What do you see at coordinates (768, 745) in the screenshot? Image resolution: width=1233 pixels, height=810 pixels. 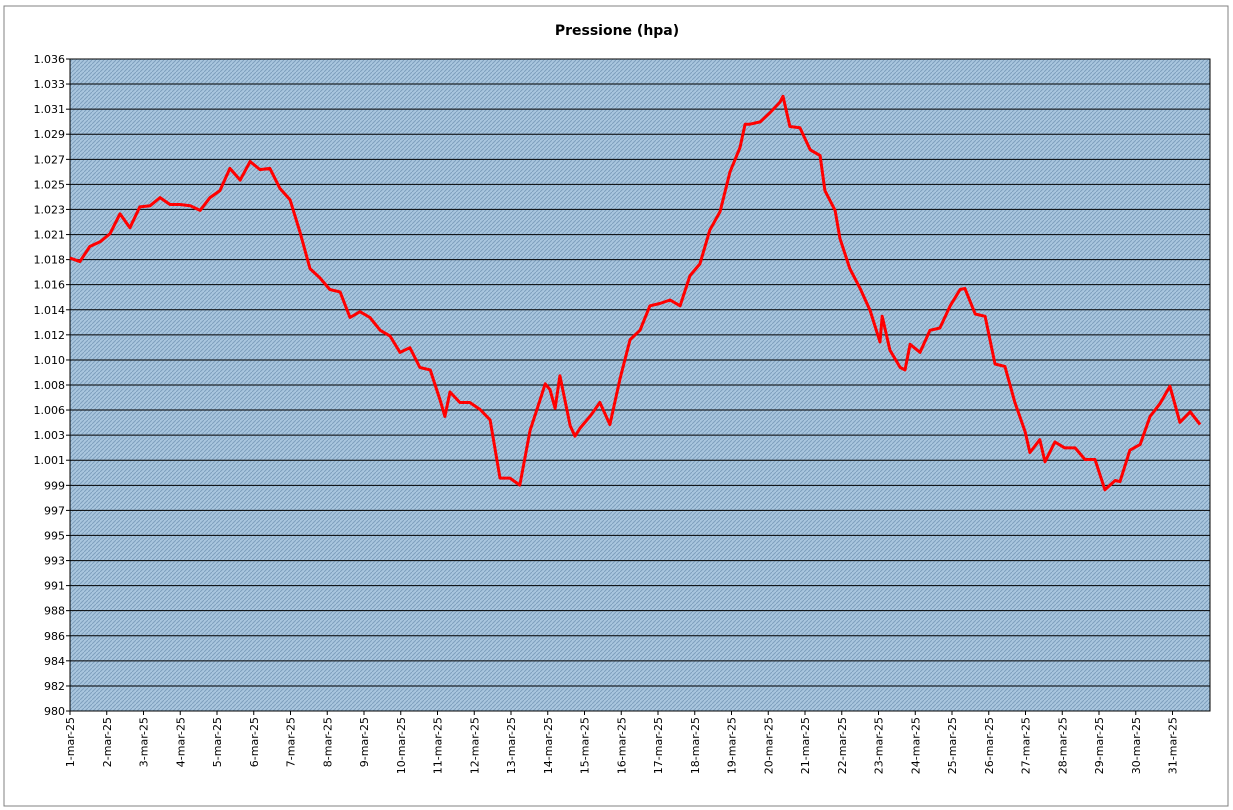 I see `x-tick-label: 20-mar-25` at bounding box center [768, 745].